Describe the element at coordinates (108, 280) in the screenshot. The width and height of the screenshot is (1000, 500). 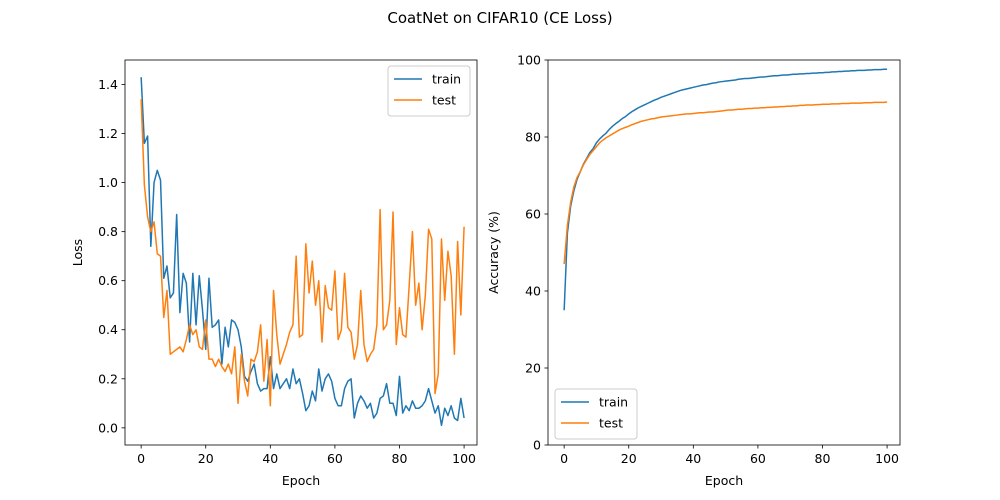
I see `y-tick-label: 0.6` at that location.